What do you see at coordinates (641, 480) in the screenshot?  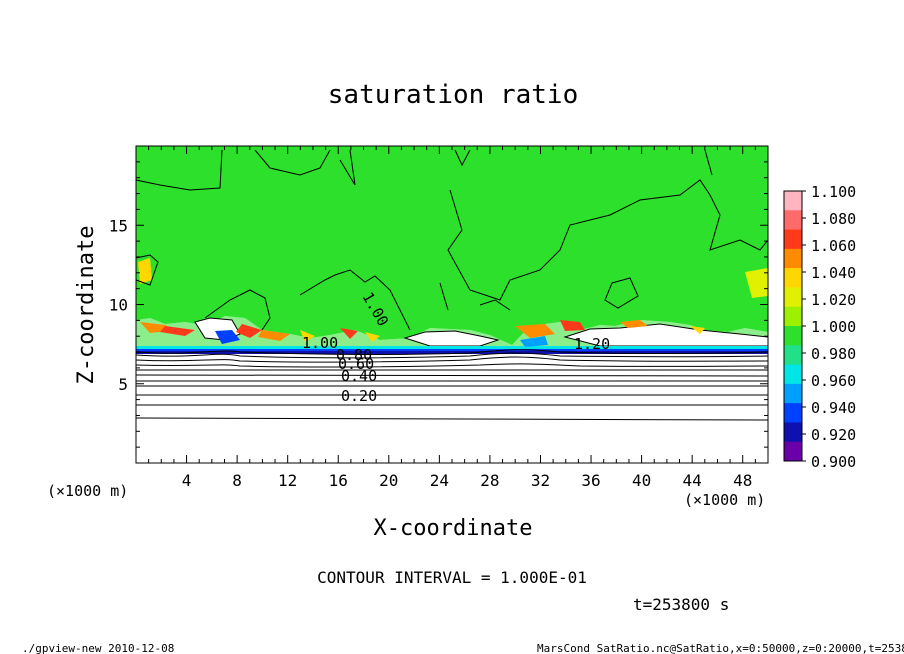 I see `x-tick-label: 40` at bounding box center [641, 480].